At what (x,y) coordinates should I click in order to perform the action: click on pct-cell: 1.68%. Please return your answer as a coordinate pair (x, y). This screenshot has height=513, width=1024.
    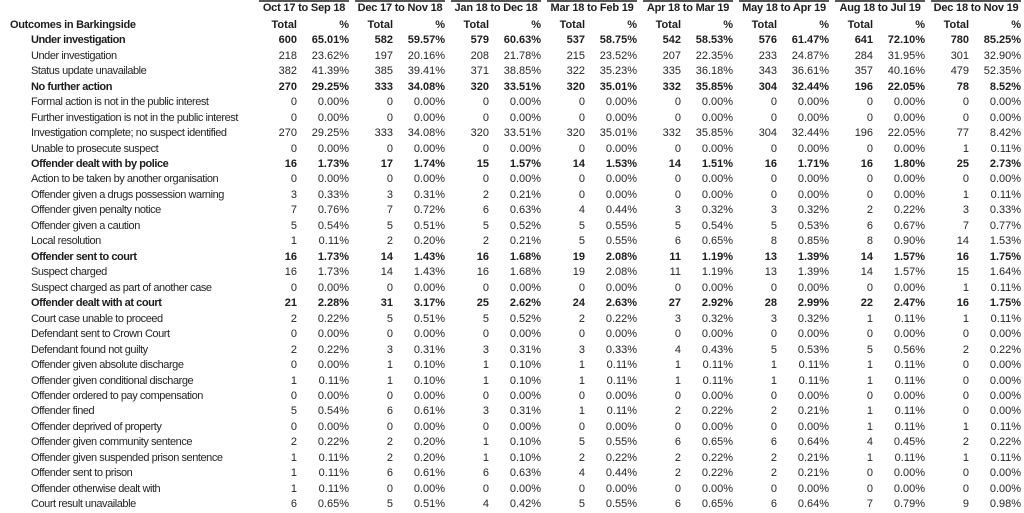
    Looking at the image, I should click on (525, 272).